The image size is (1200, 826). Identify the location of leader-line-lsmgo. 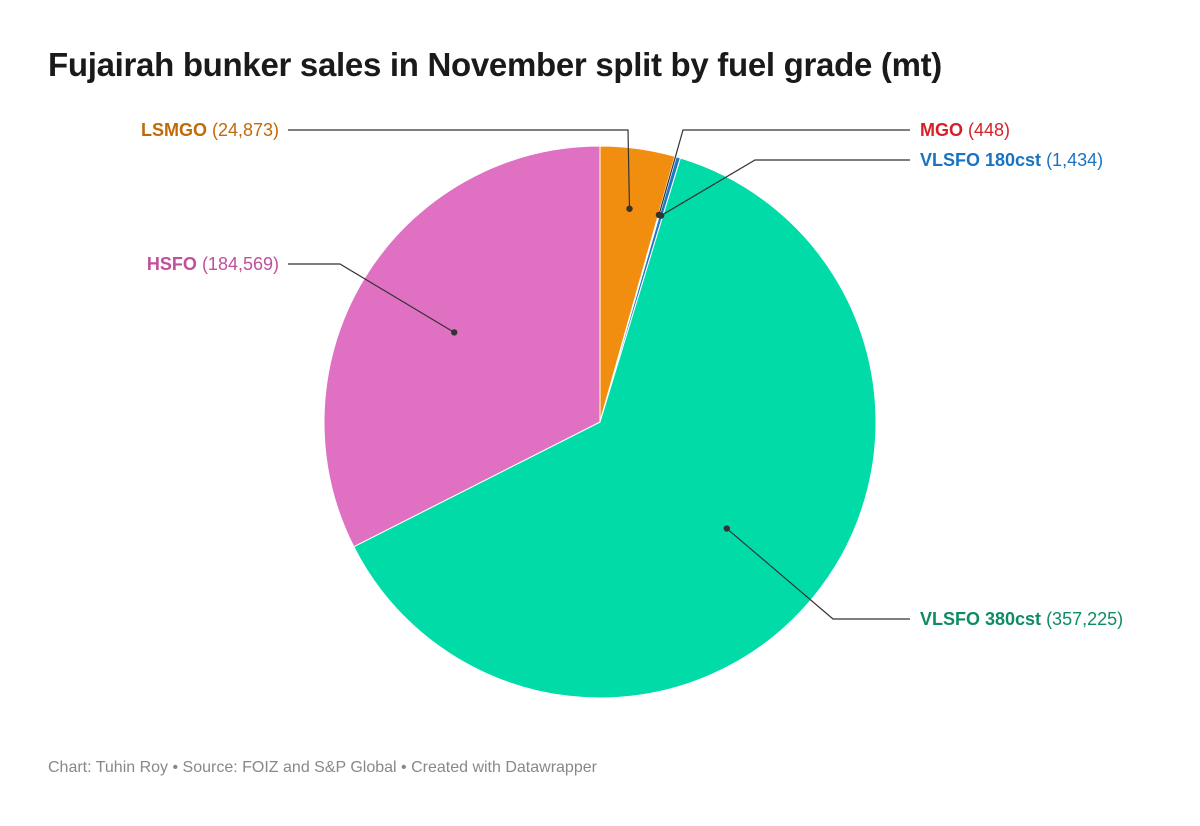
(459, 169).